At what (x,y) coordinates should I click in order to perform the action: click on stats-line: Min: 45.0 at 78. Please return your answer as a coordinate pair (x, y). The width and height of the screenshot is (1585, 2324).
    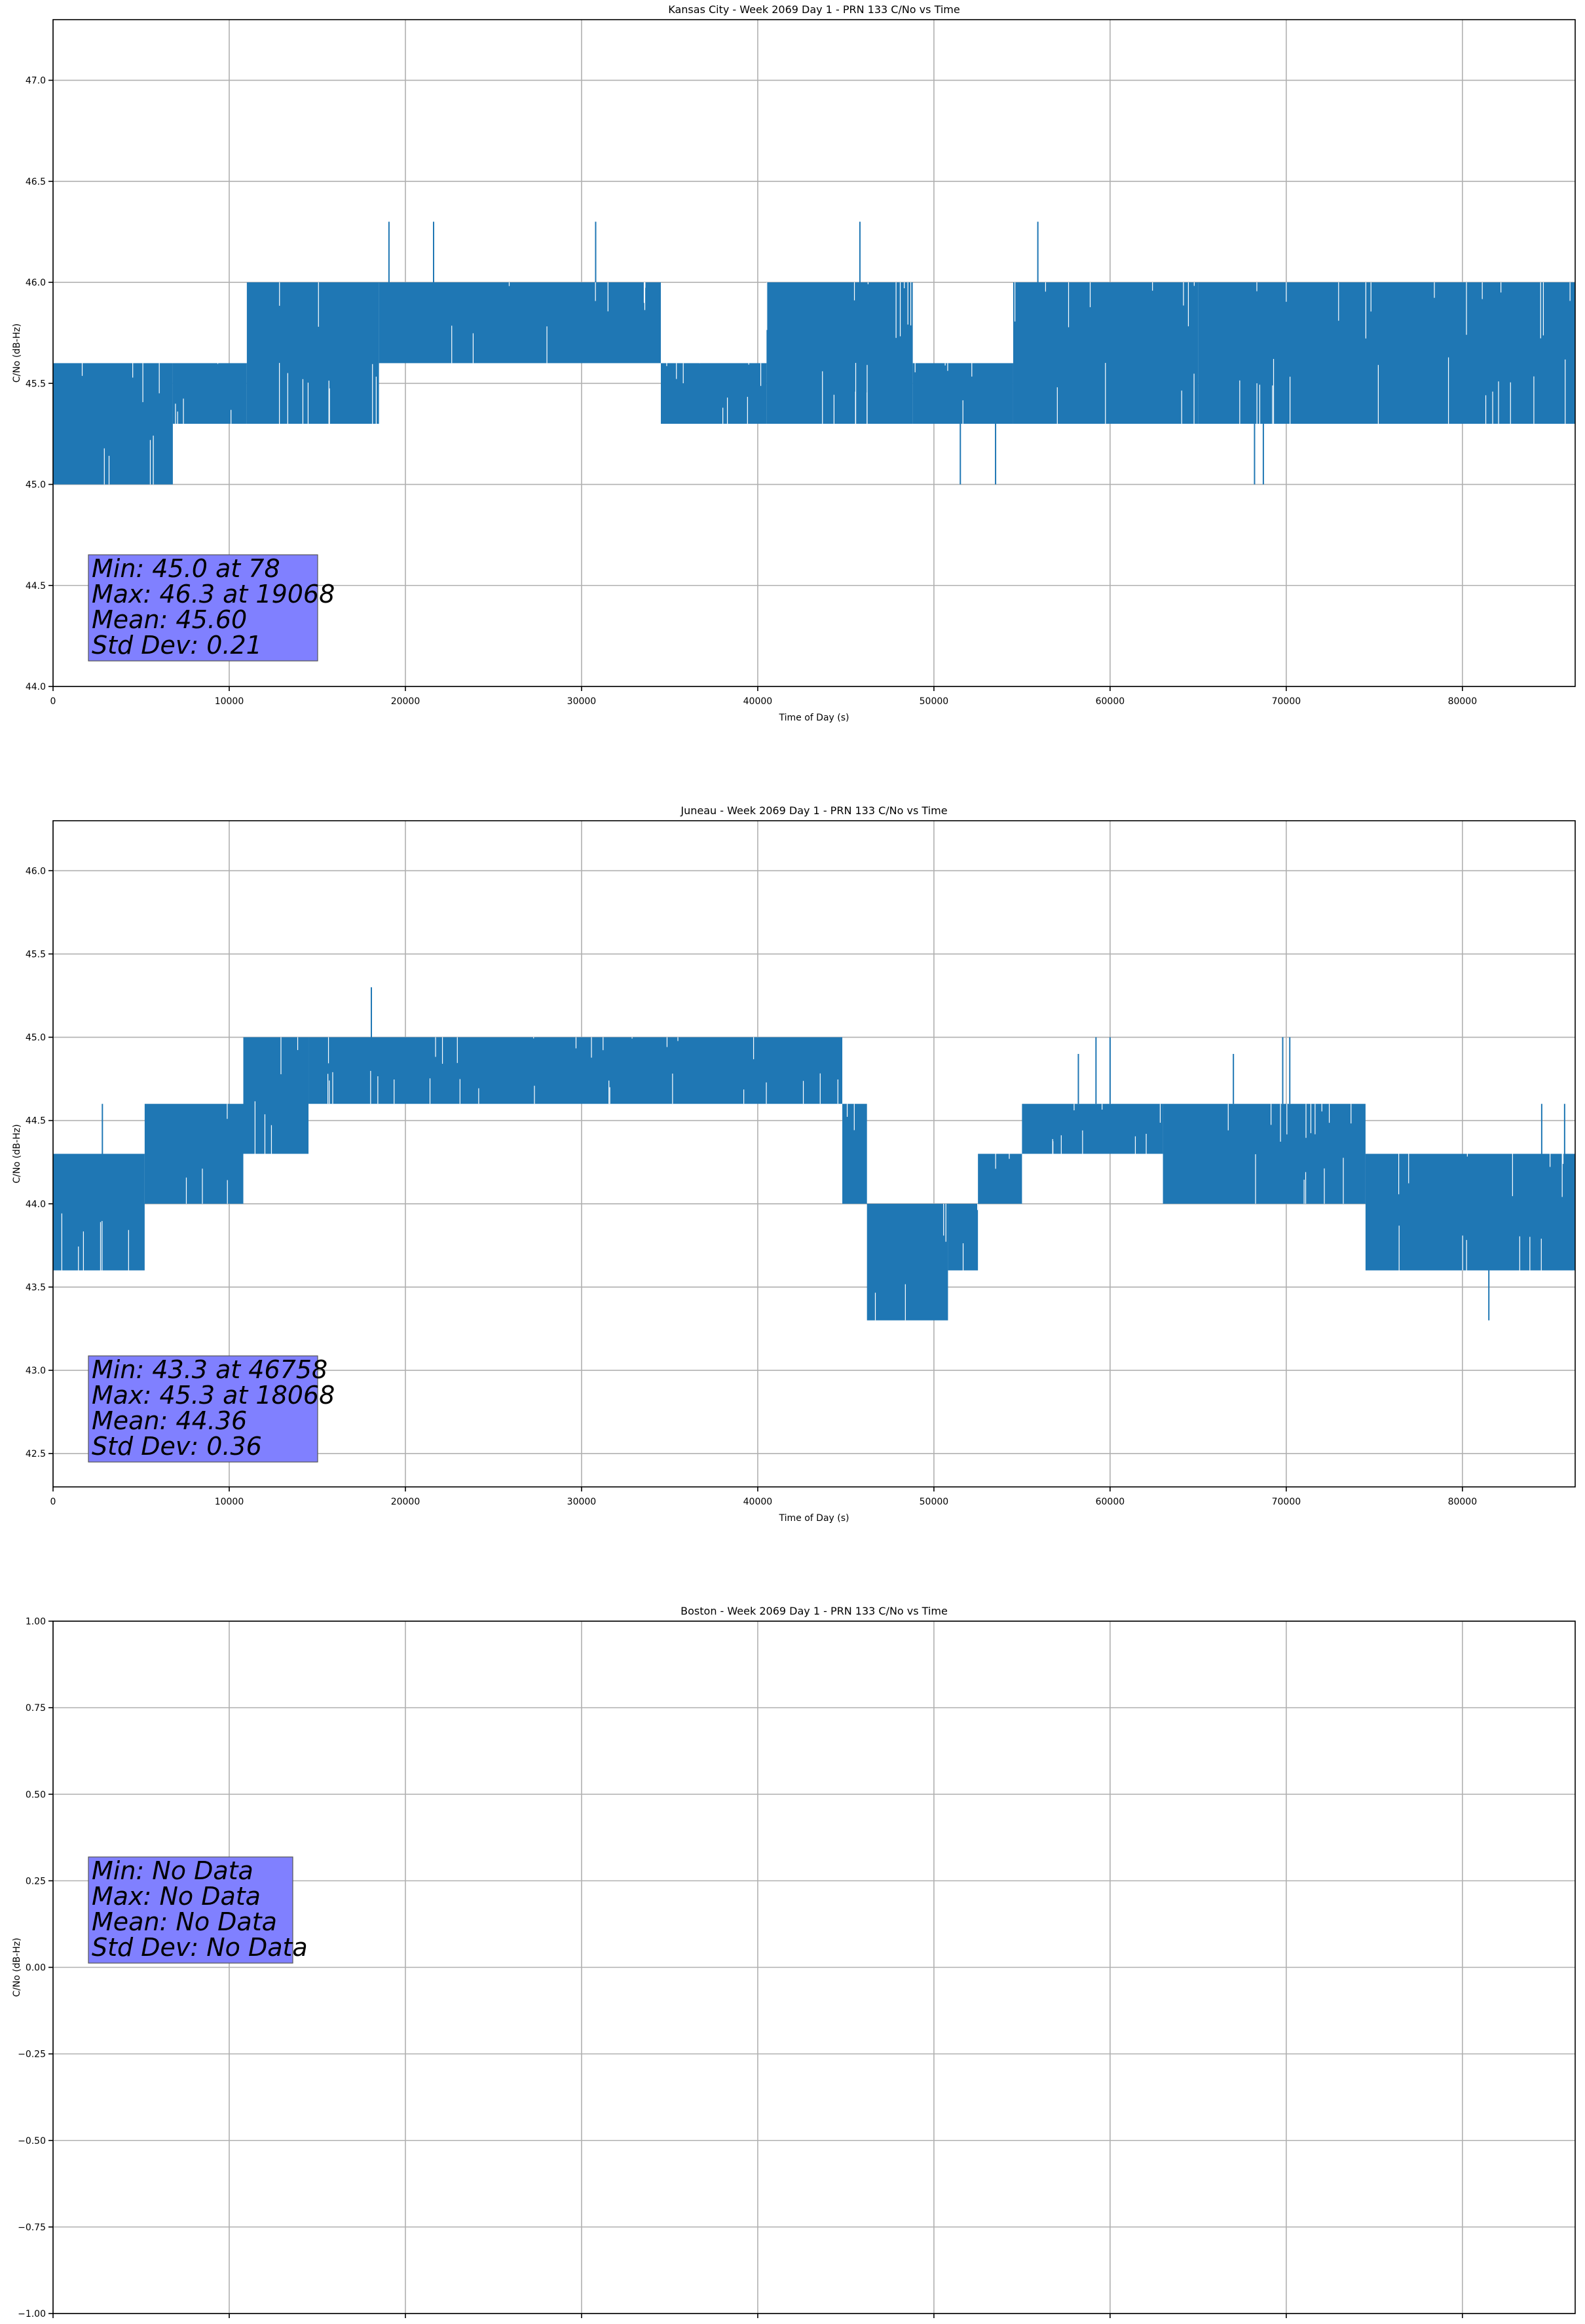
    Looking at the image, I should click on (186, 568).